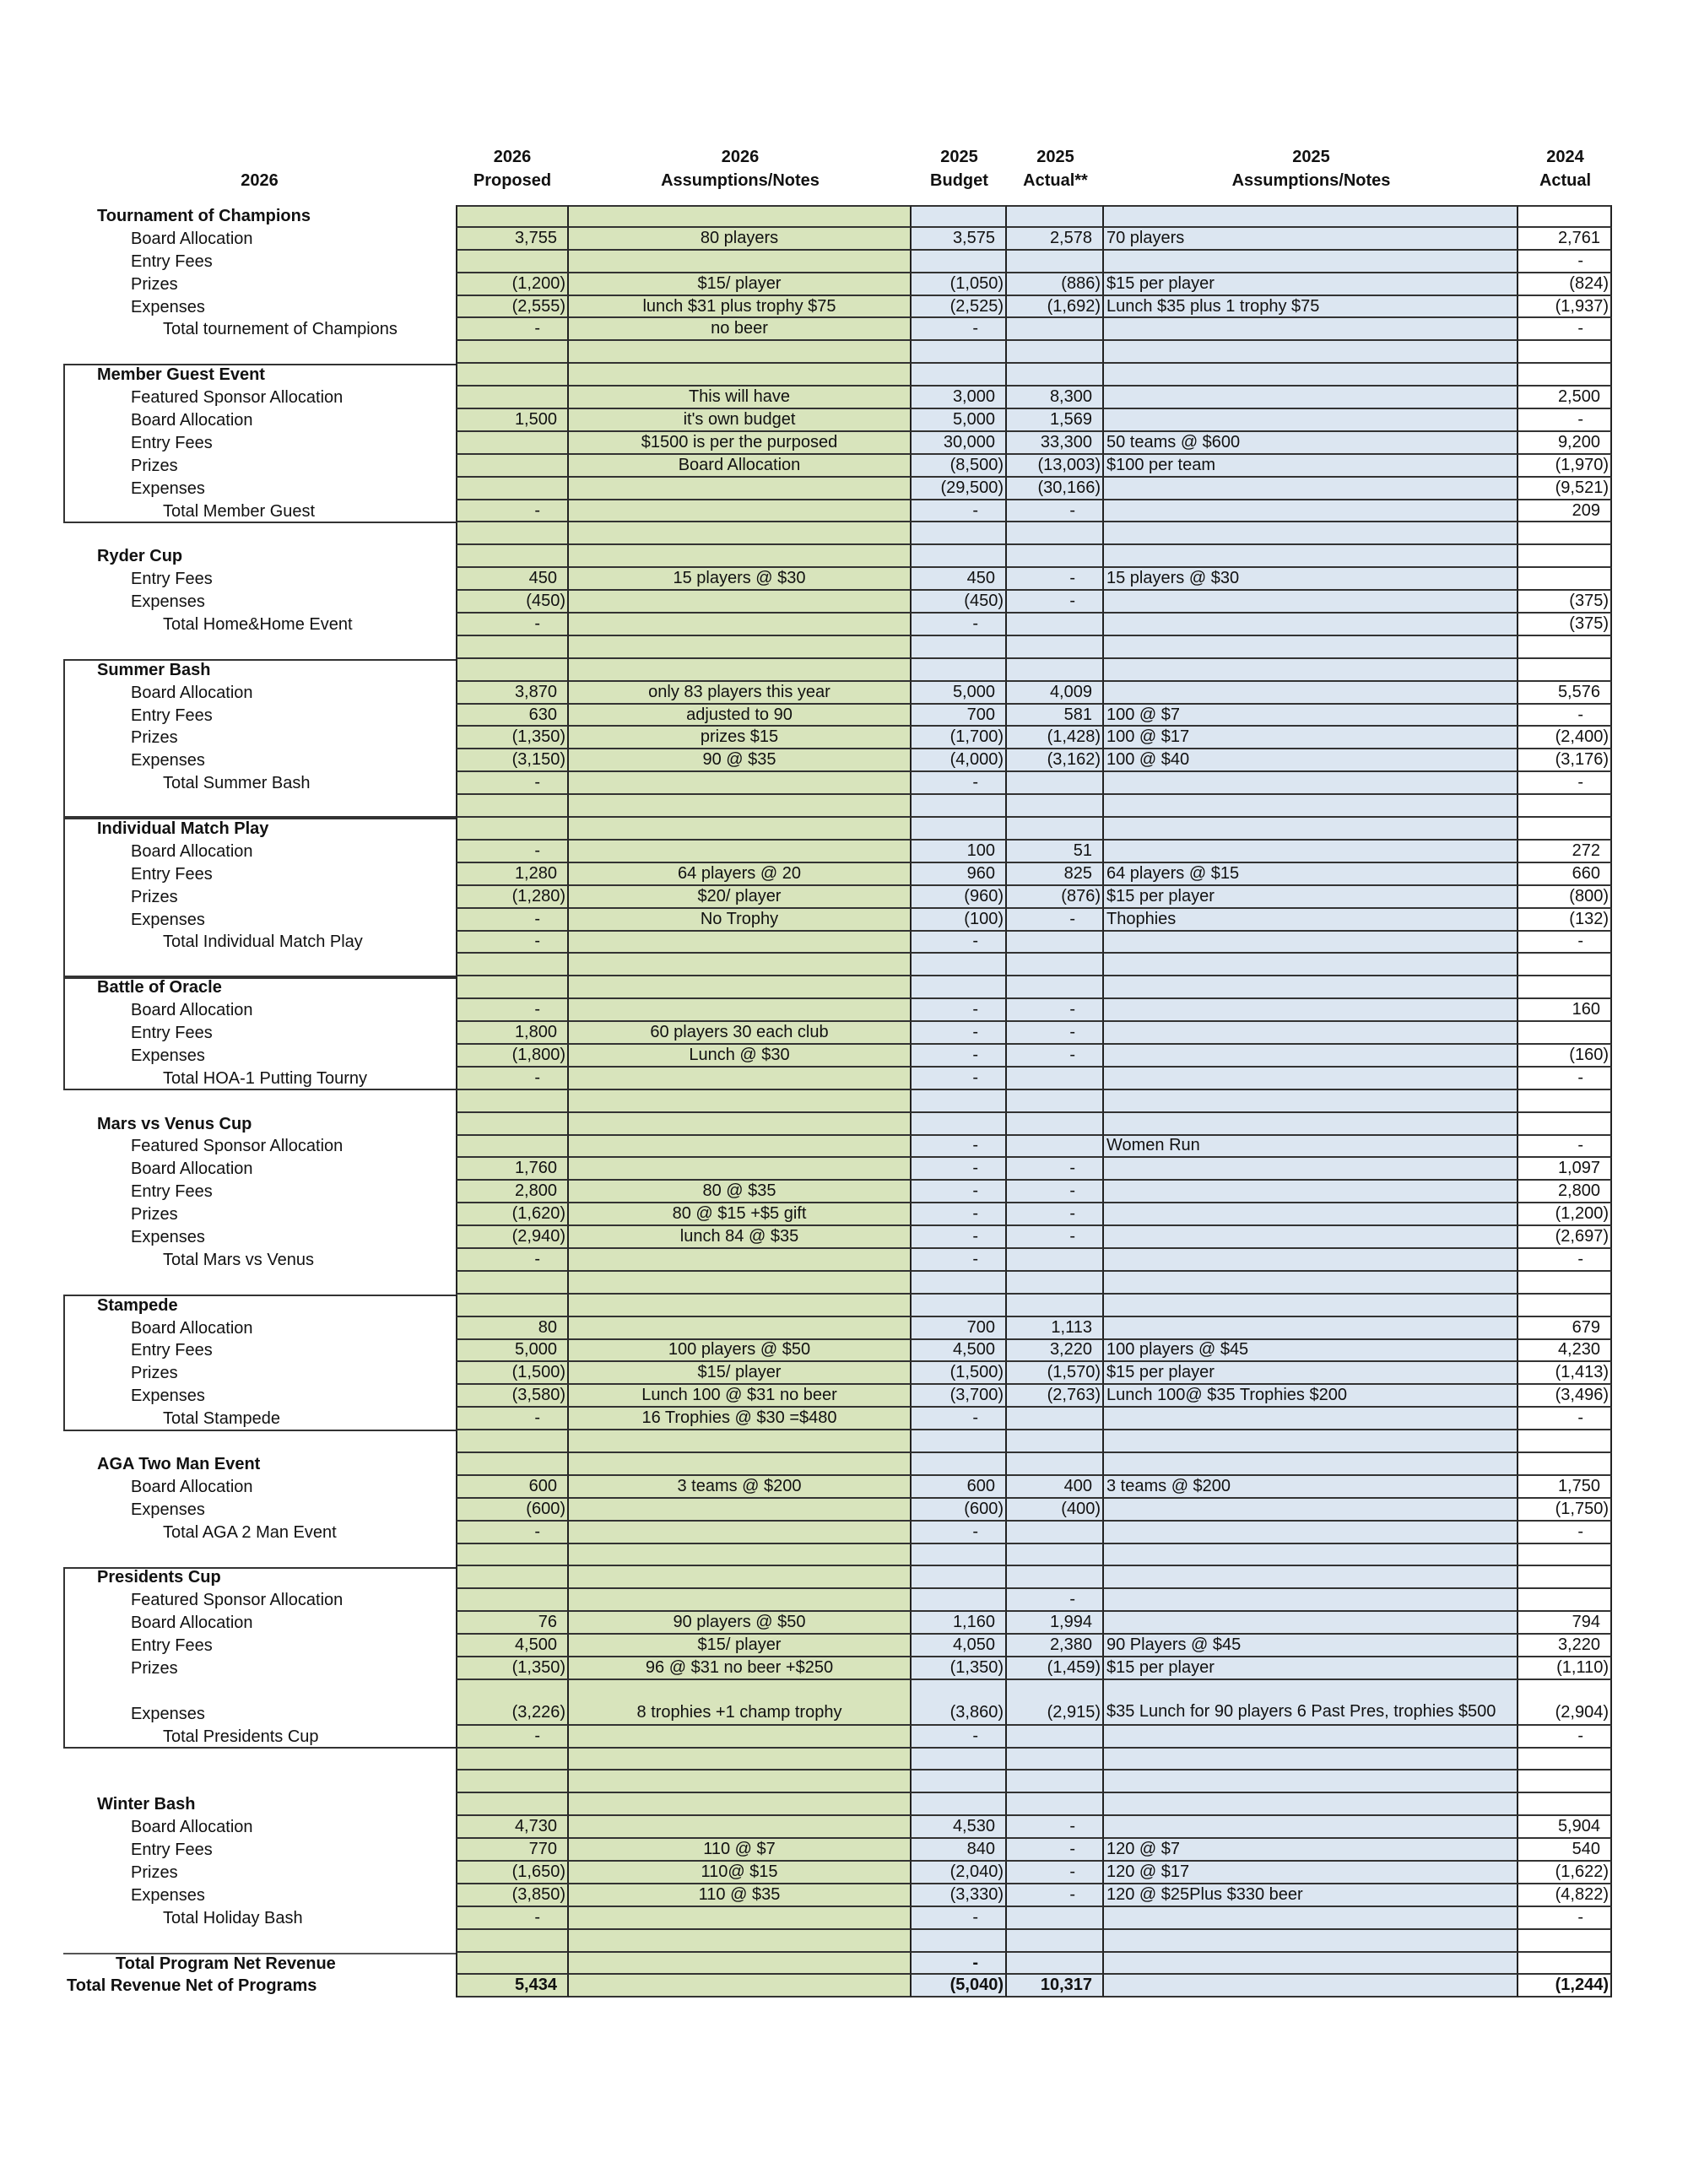 This screenshot has width=1688, height=2184. I want to click on proposed-2026-cell: 4,730, so click(512, 1828).